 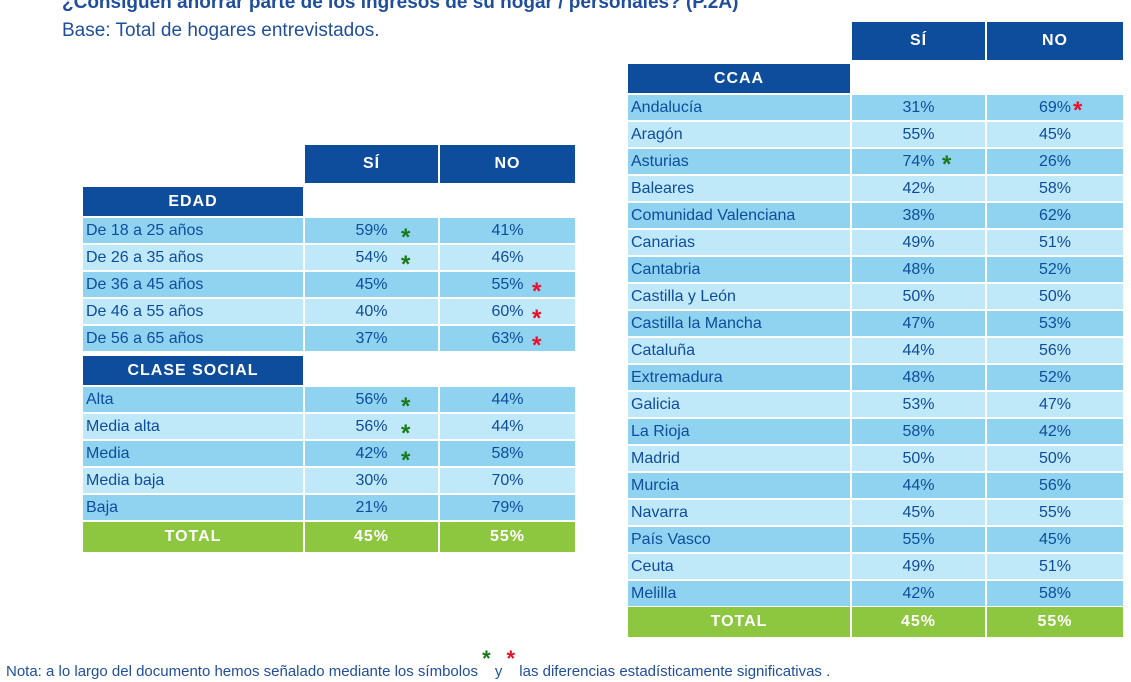 What do you see at coordinates (739, 78) in the screenshot?
I see `section-header: CCAA` at bounding box center [739, 78].